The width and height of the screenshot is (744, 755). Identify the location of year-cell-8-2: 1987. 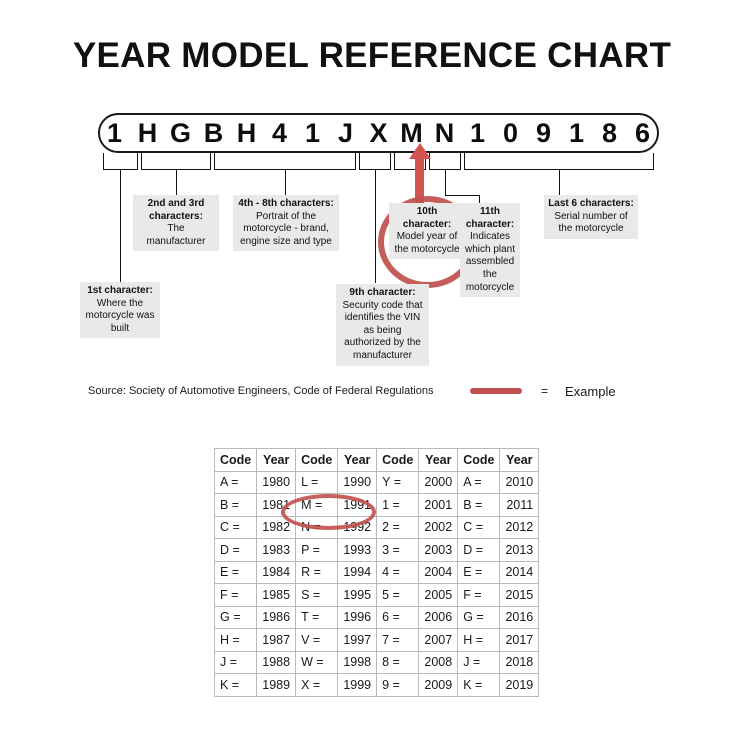
(276, 640).